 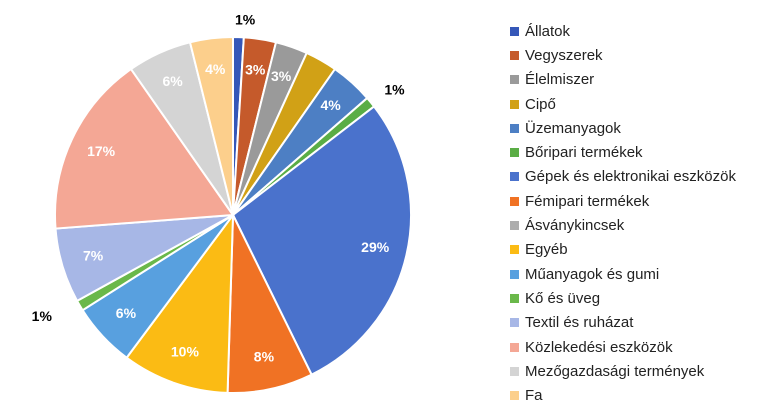 What do you see at coordinates (599, 347) in the screenshot?
I see `legend-label: Közlekedési eszközök` at bounding box center [599, 347].